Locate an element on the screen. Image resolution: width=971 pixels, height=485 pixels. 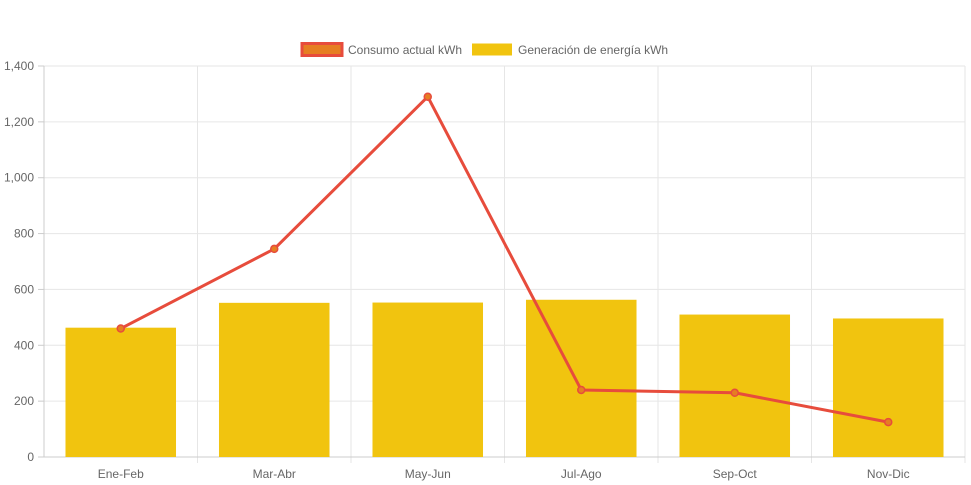
legend-item-consumo: Consumo actual kWh is located at coordinates (381, 49).